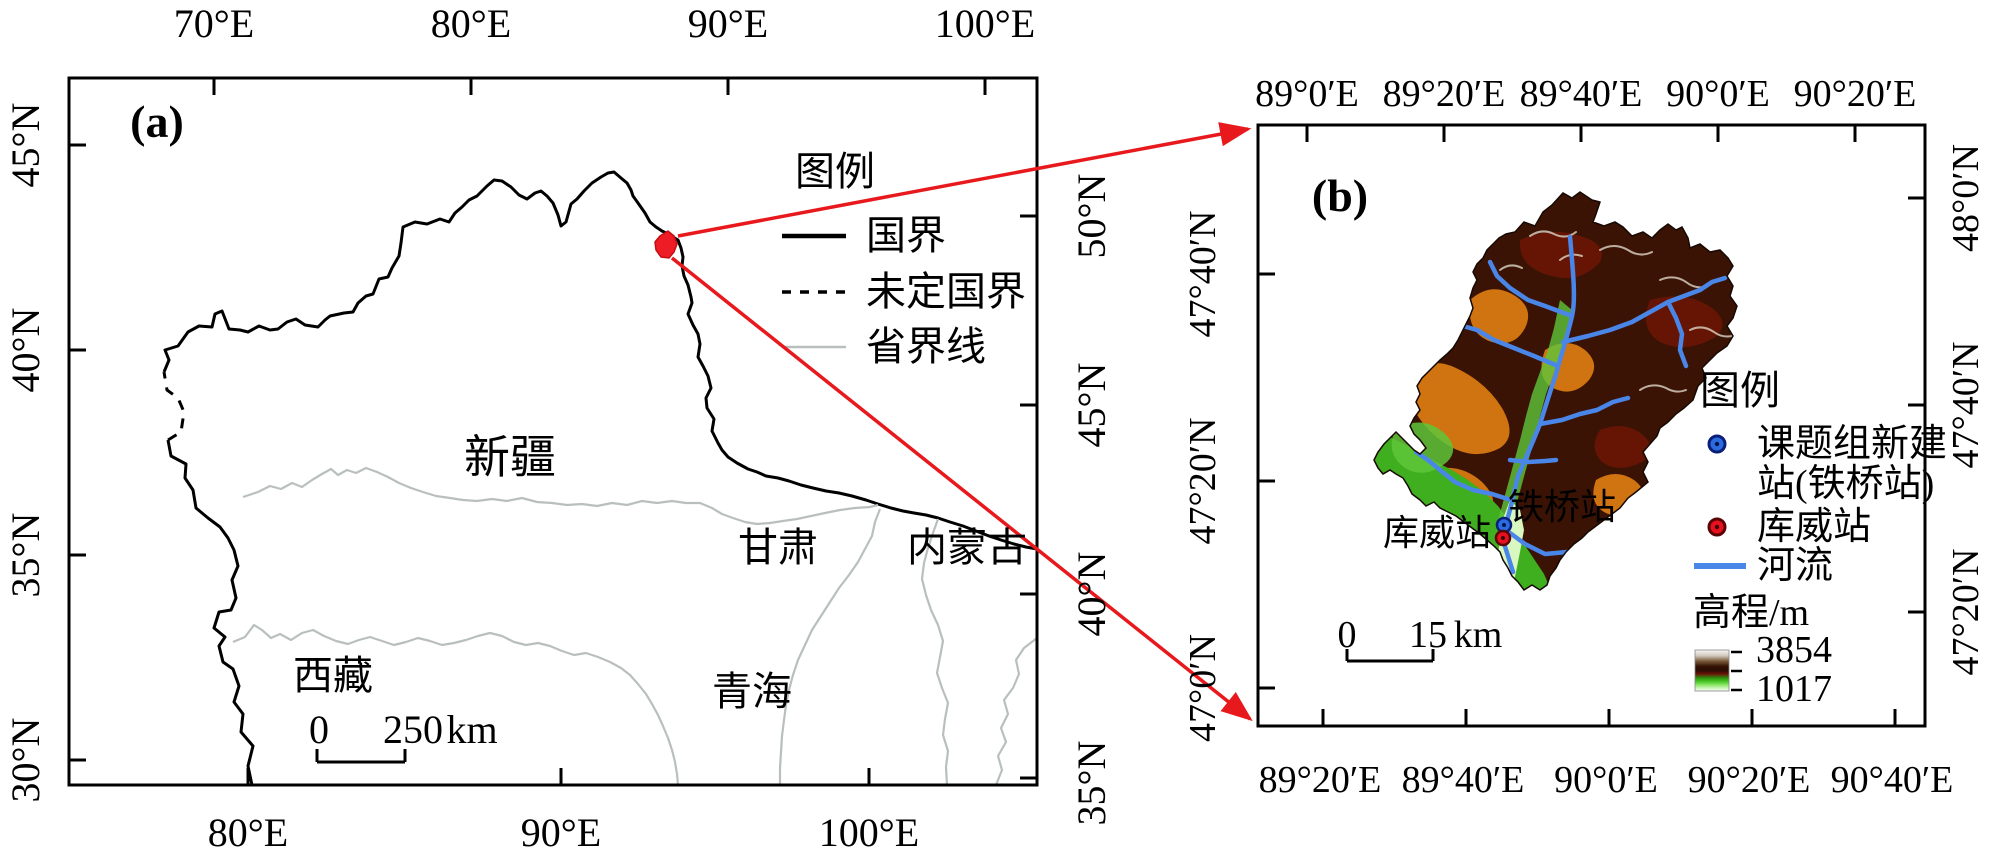 This screenshot has width=2000, height=855. What do you see at coordinates (1717, 527) in the screenshot?
I see `legend-red-dot-center` at bounding box center [1717, 527].